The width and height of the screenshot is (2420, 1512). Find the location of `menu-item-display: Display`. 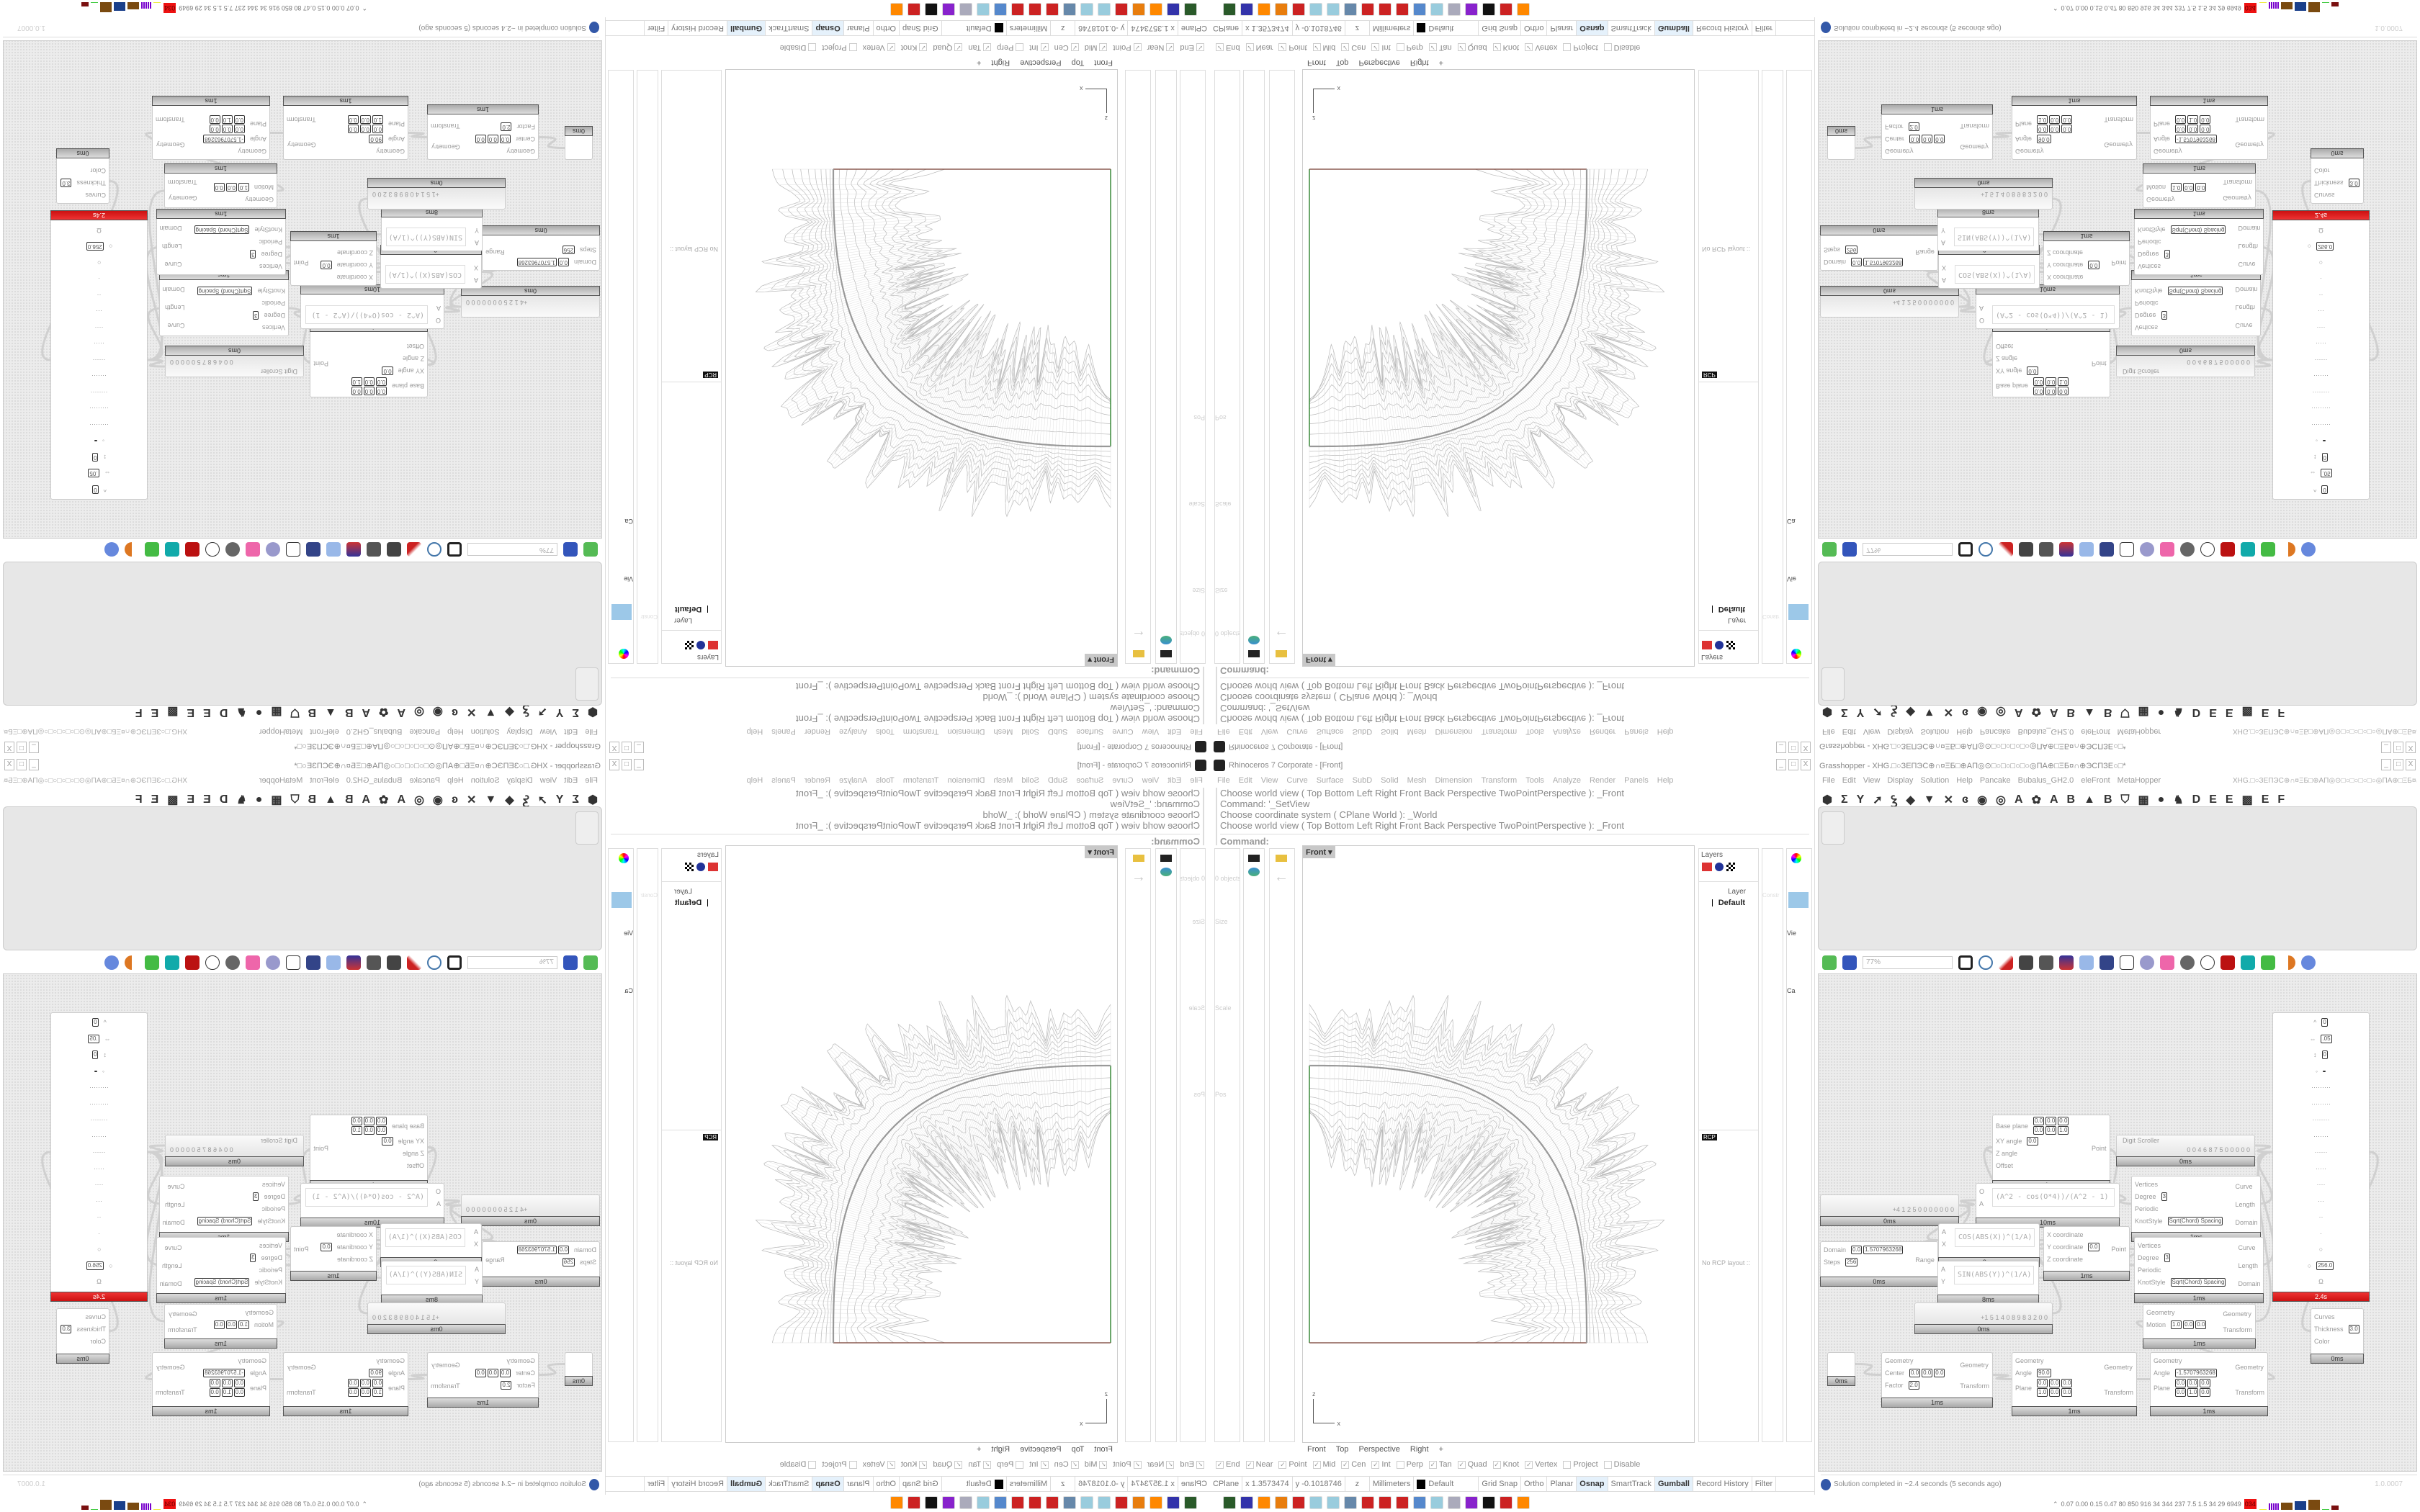

menu-item-display: Display is located at coordinates (519, 780).